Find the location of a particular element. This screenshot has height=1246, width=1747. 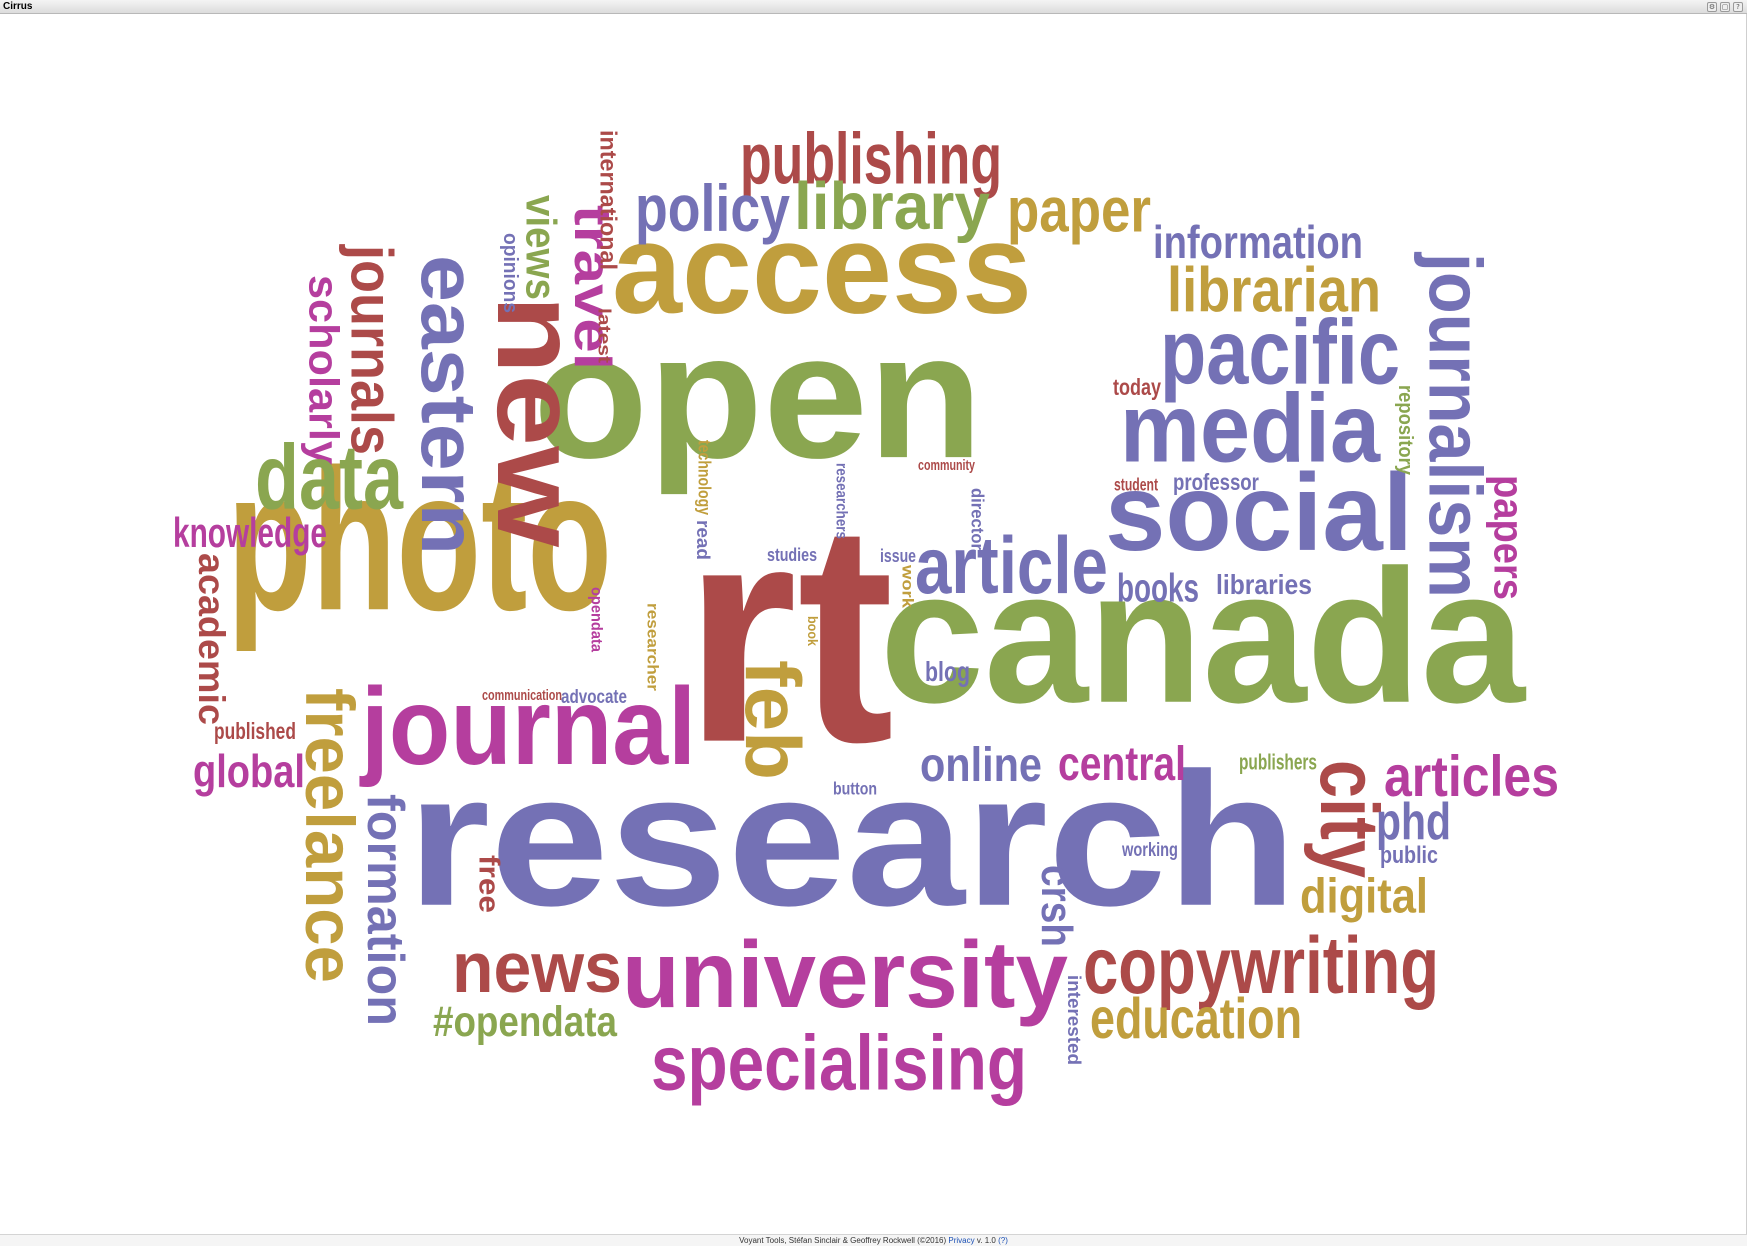

cloud-word-today: today is located at coordinates (1137, 388).